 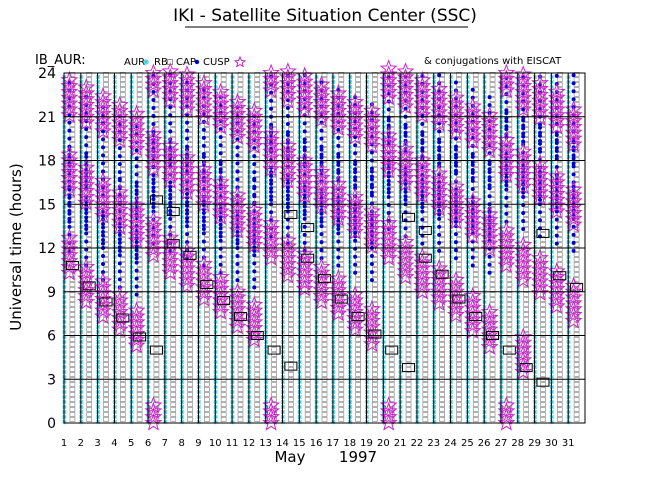 What do you see at coordinates (106, 302) in the screenshot?
I see `conjugation-box` at bounding box center [106, 302].